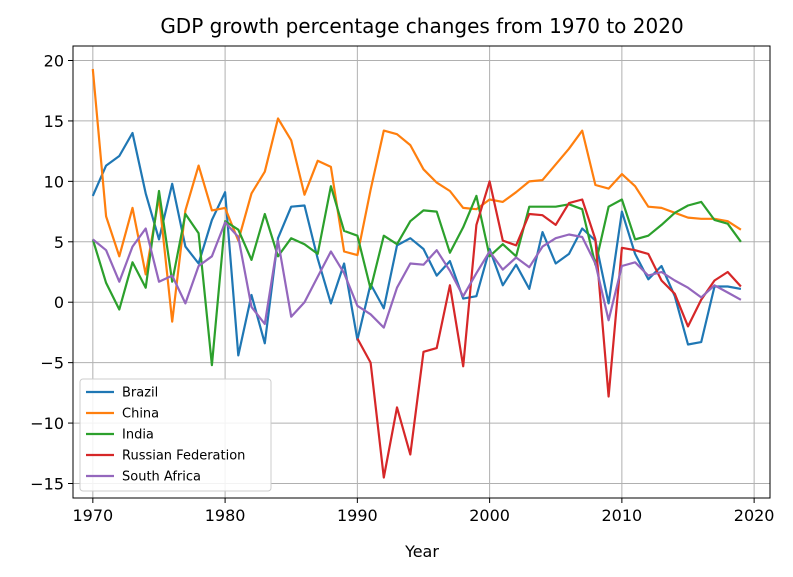 The height and width of the screenshot is (577, 793). I want to click on x-tick-label: 1970, so click(92, 515).